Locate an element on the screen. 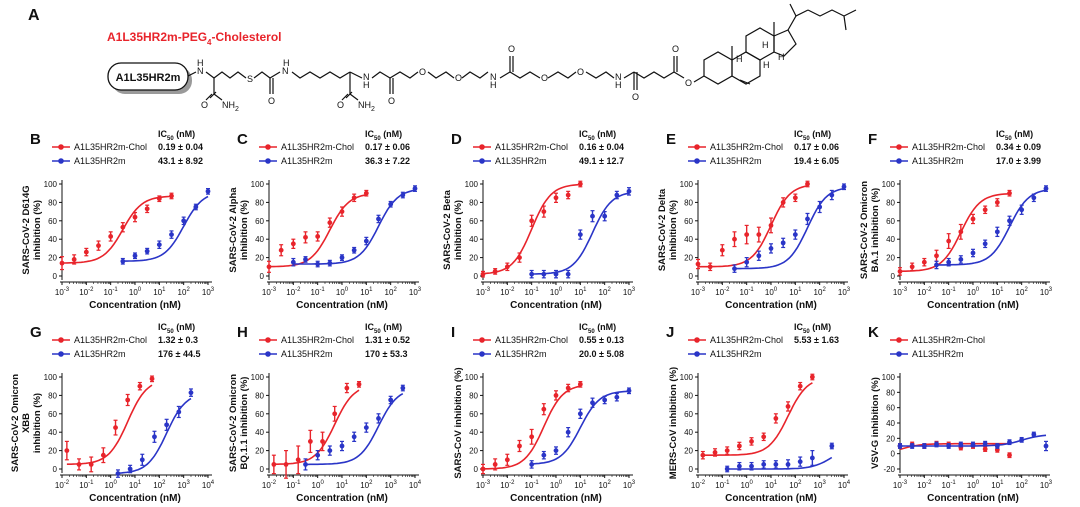  y-tick-label: 20 is located at coordinates (890, 258).